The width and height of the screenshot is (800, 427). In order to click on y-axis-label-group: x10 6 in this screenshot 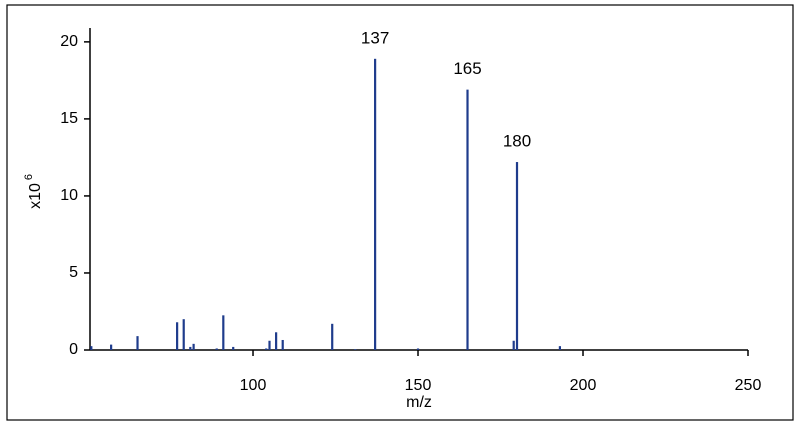, I will do `click(33, 191)`.